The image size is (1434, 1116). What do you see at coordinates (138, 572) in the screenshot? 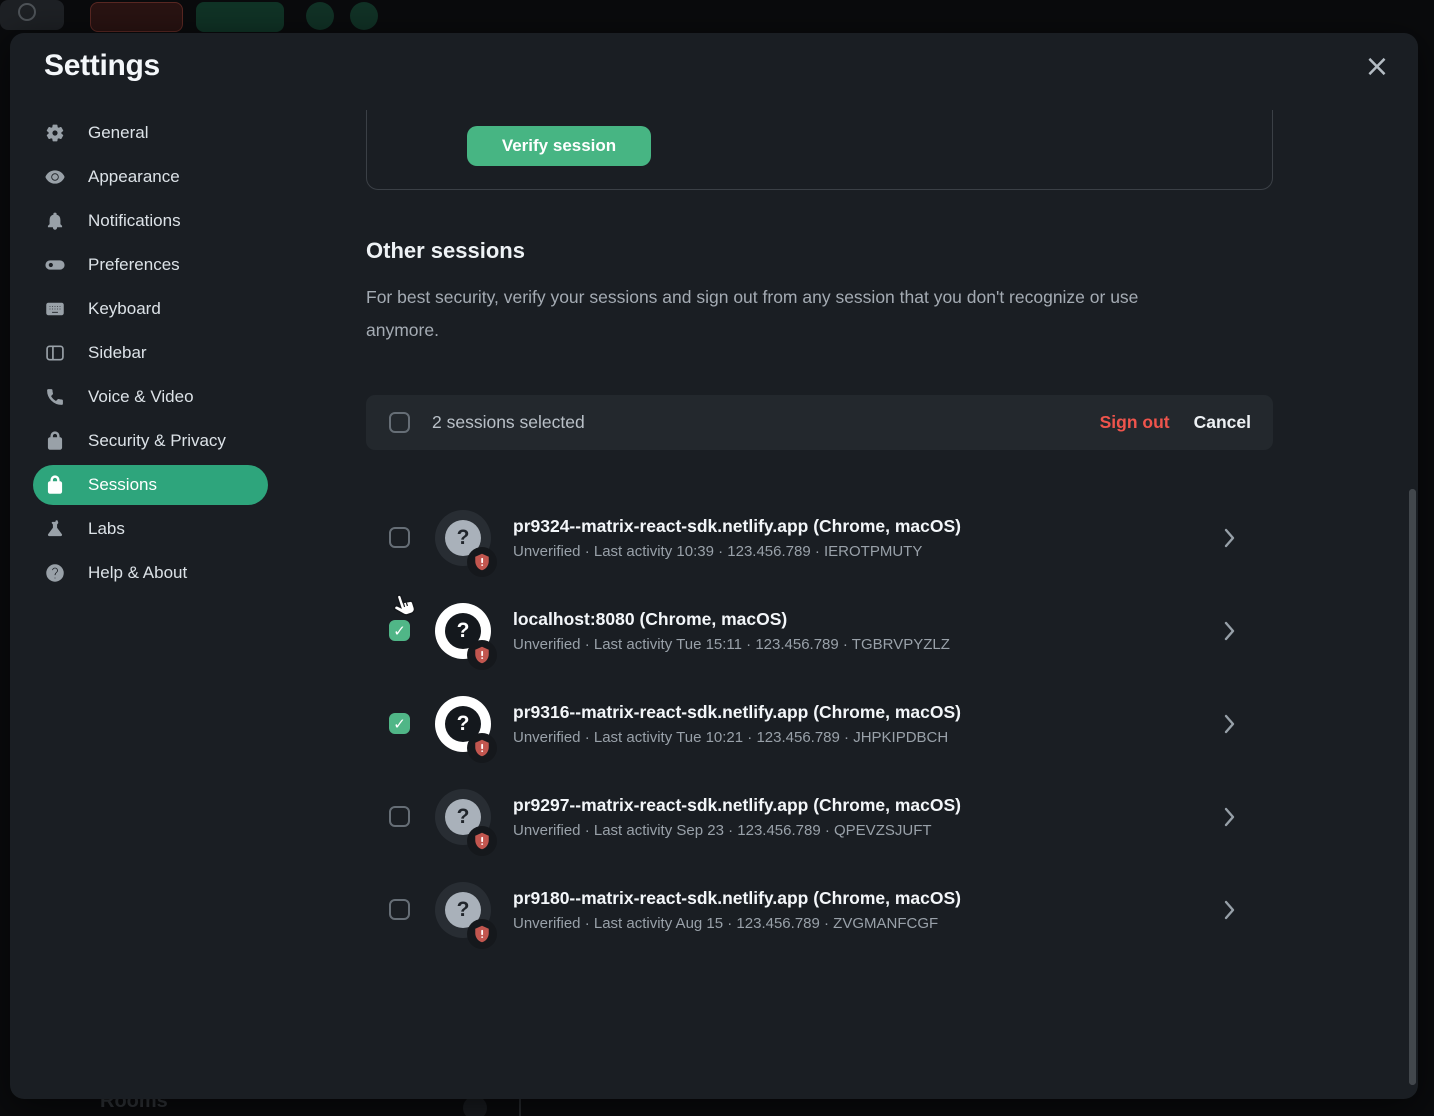
I see `sidebar-item-label: Help & About` at bounding box center [138, 572].